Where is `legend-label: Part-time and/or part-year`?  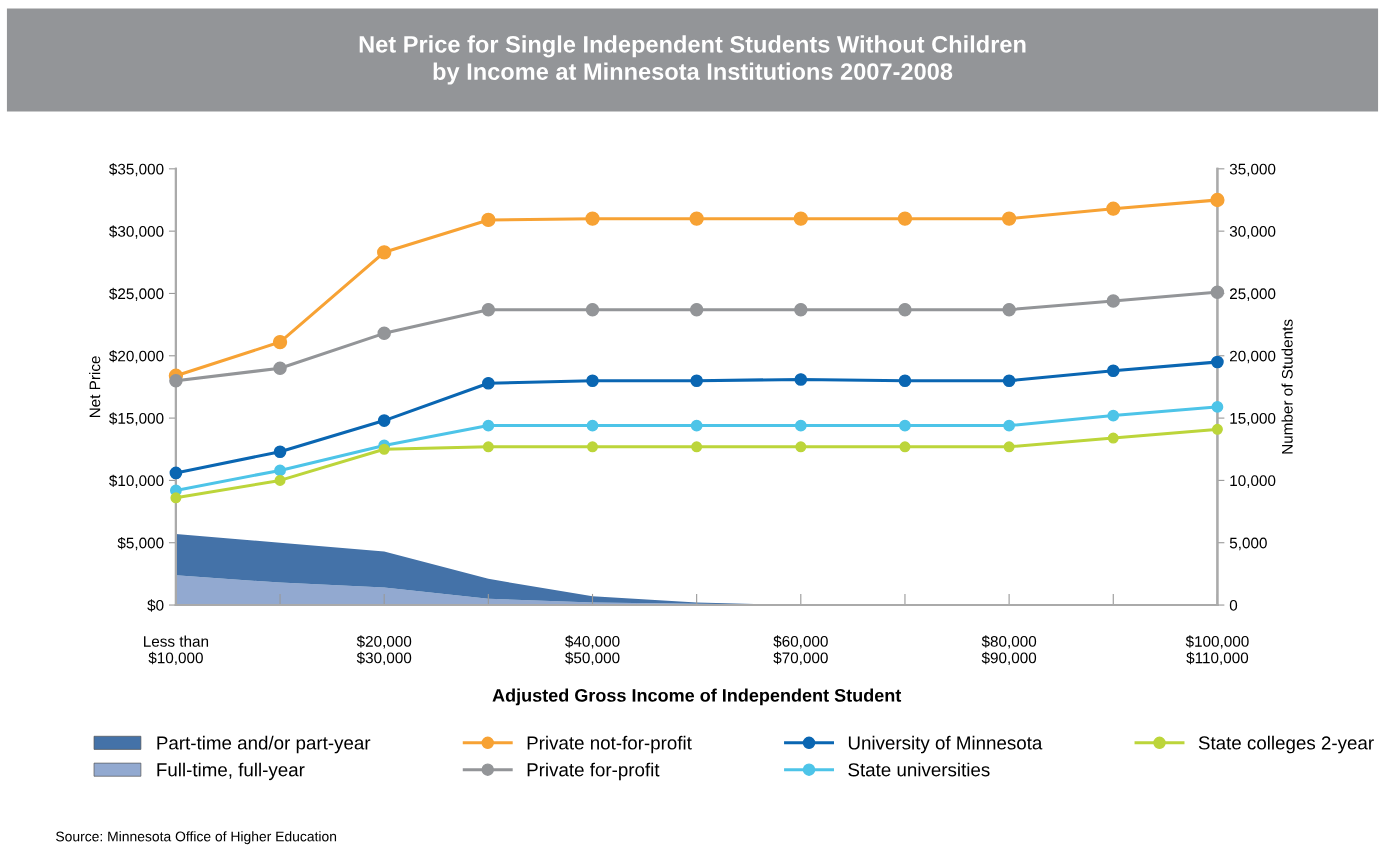 legend-label: Part-time and/or part-year is located at coordinates (264, 744).